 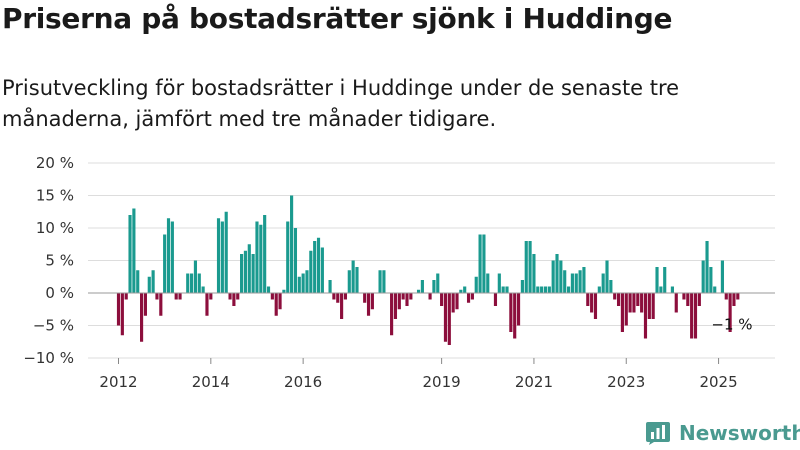 What do you see at coordinates (739, 433) in the screenshot?
I see `brand-name: Newsworthy` at bounding box center [739, 433].